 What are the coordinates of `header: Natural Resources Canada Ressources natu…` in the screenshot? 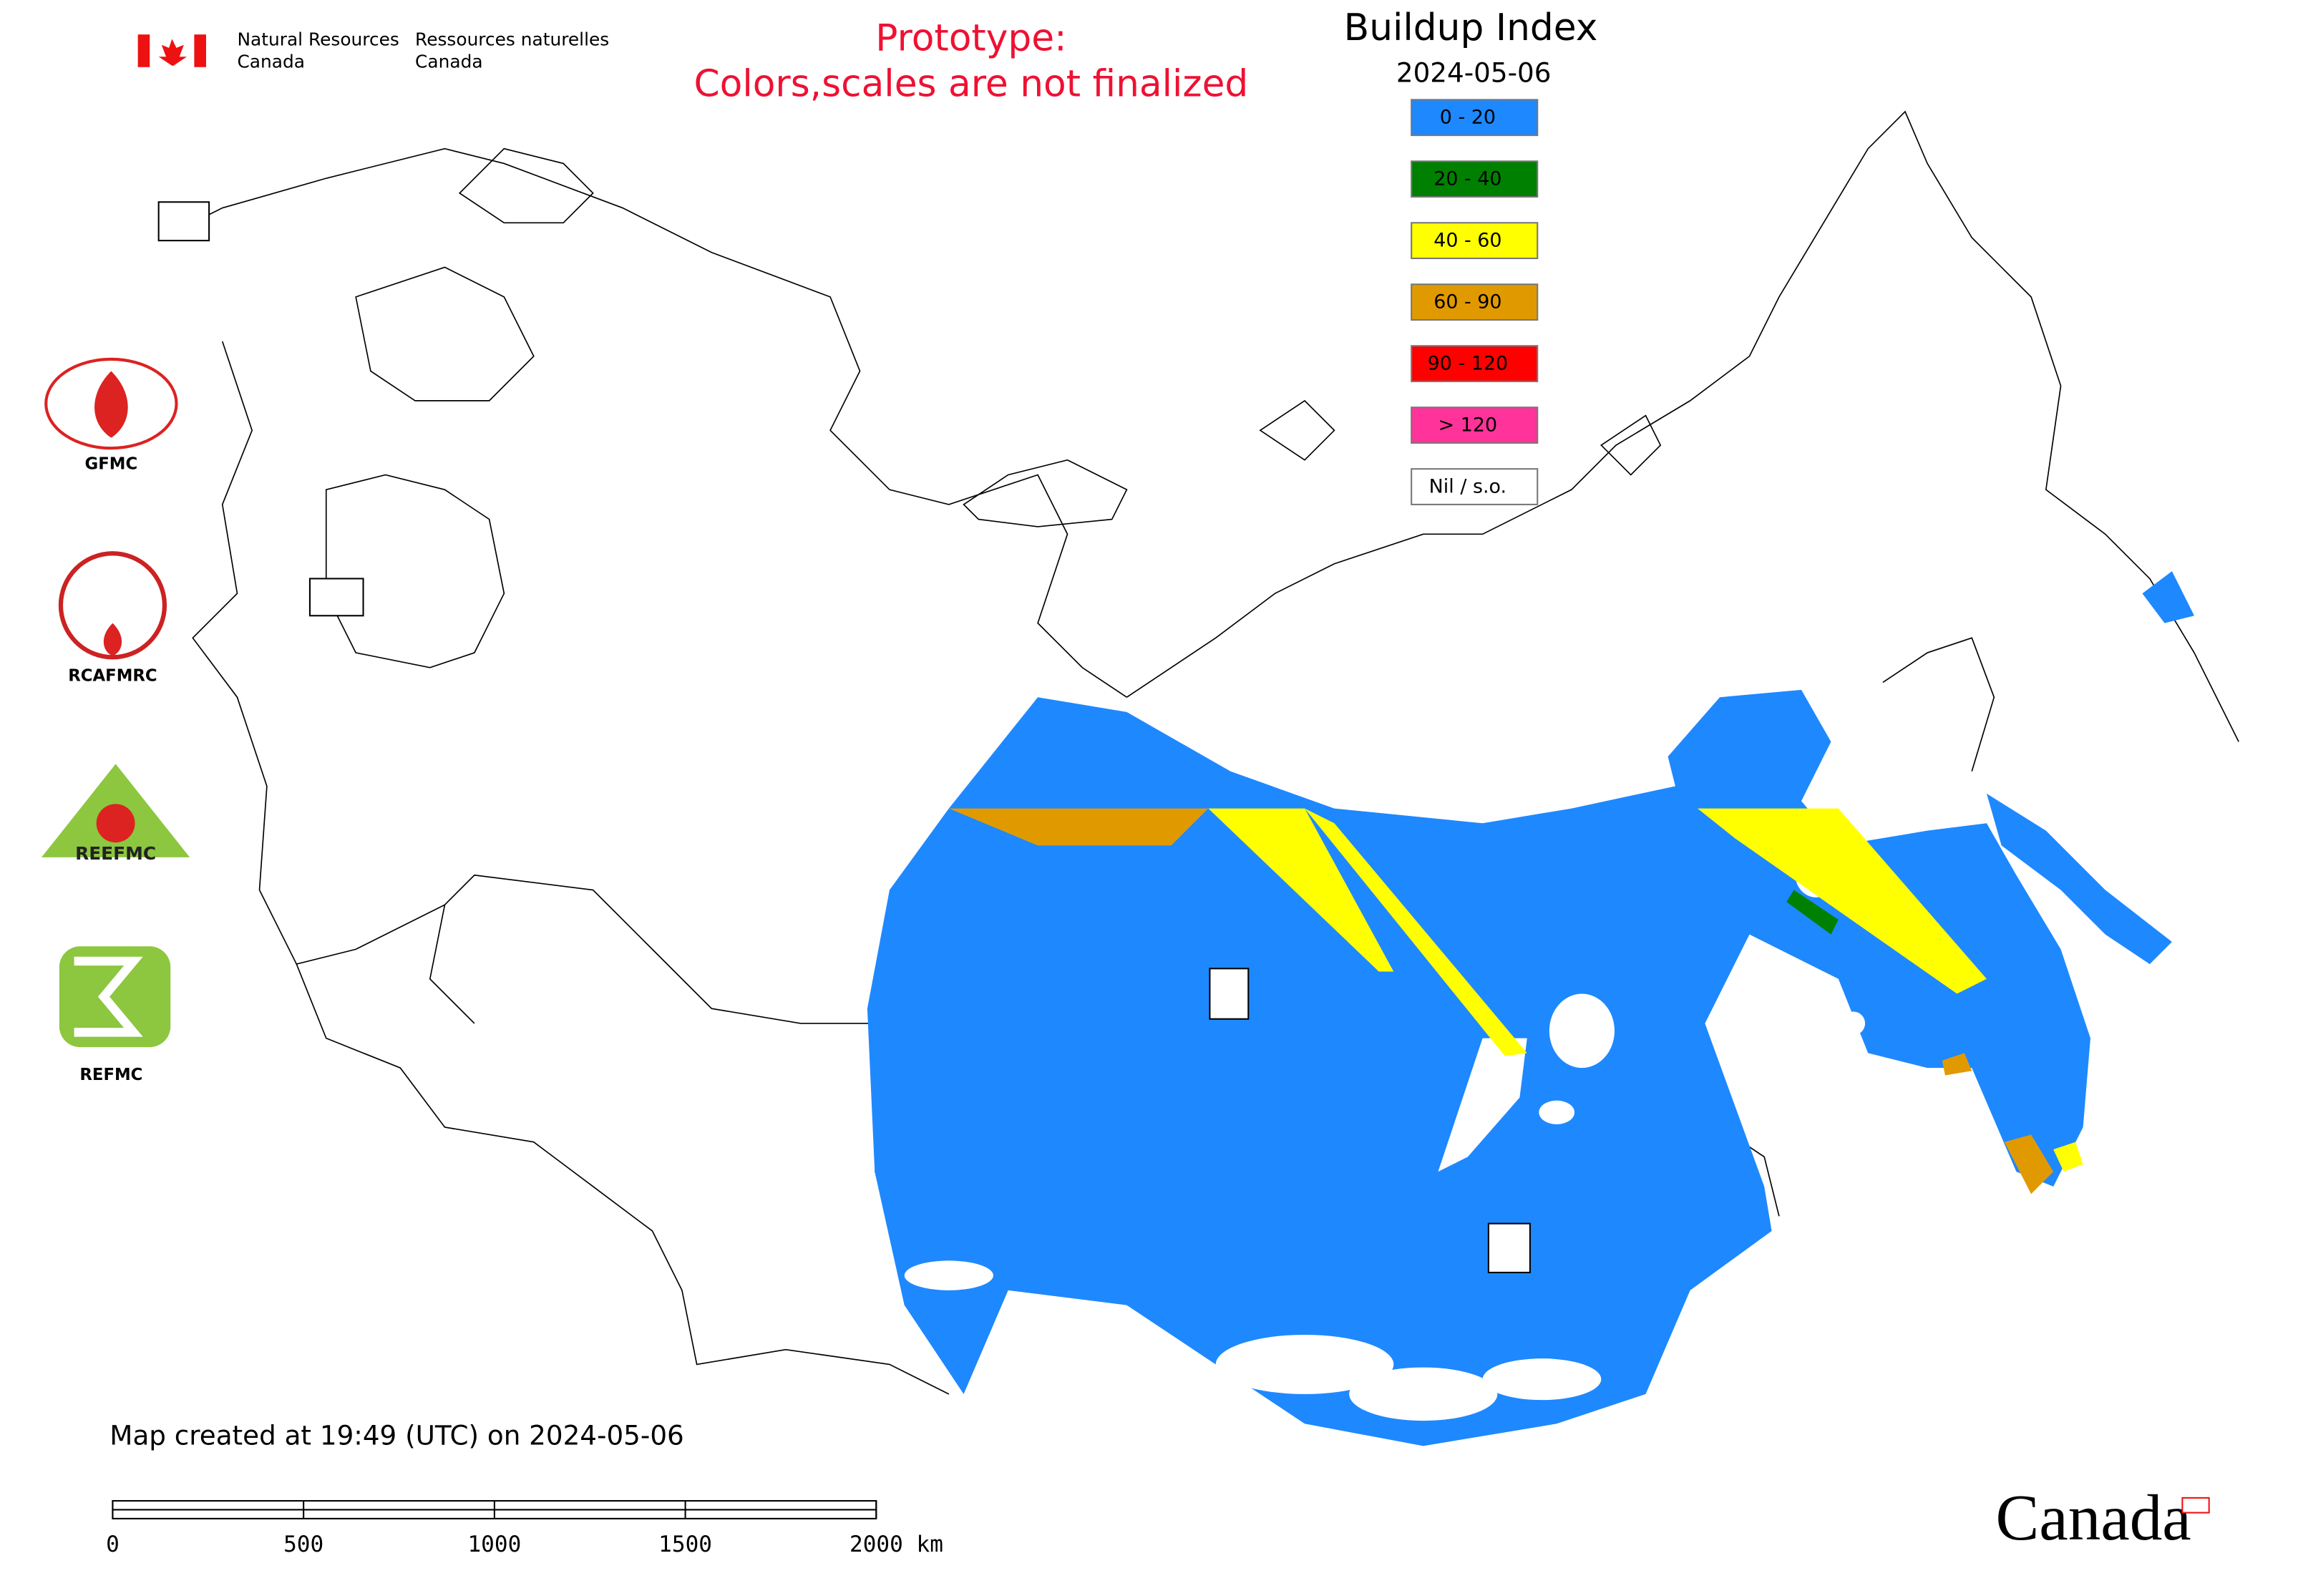 It's located at (693, 61).